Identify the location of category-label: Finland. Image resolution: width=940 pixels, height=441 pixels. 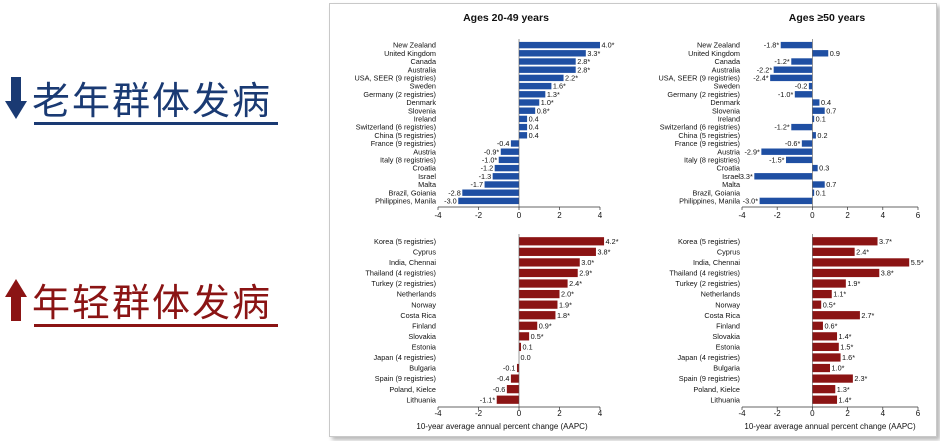
(424, 325).